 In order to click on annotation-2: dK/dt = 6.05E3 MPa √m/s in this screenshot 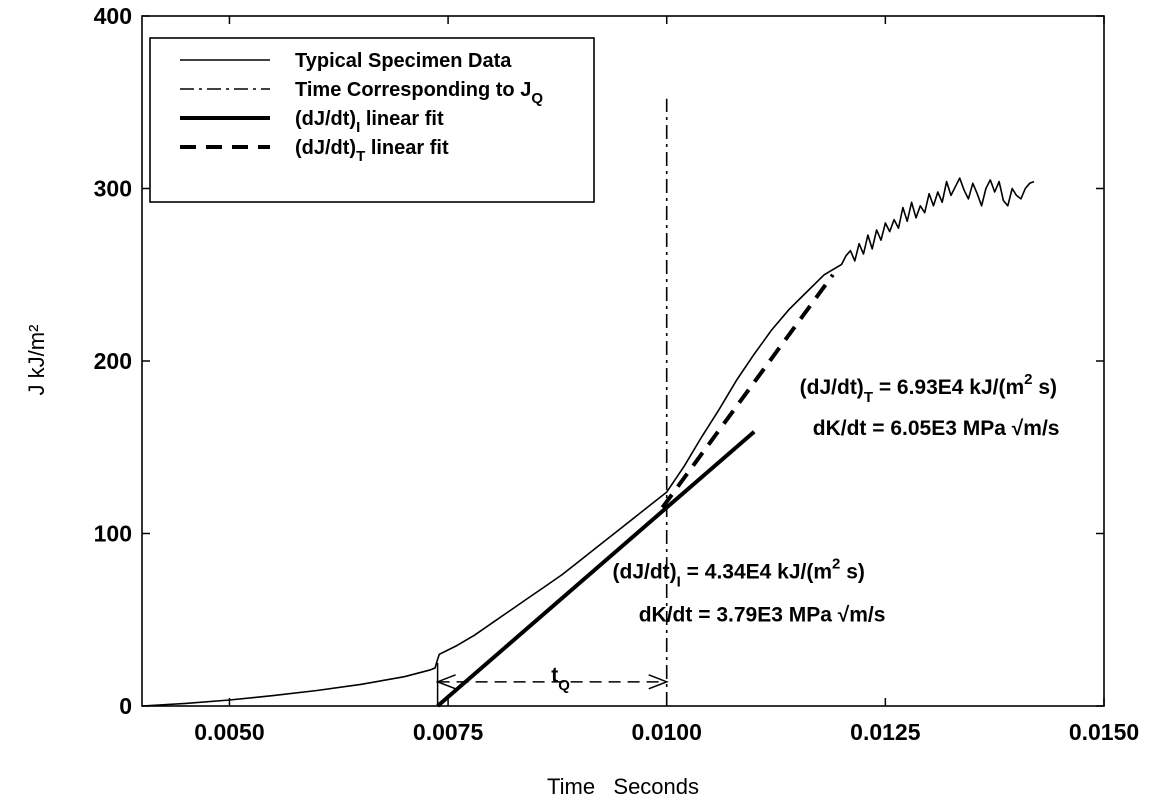, I will do `click(936, 428)`.